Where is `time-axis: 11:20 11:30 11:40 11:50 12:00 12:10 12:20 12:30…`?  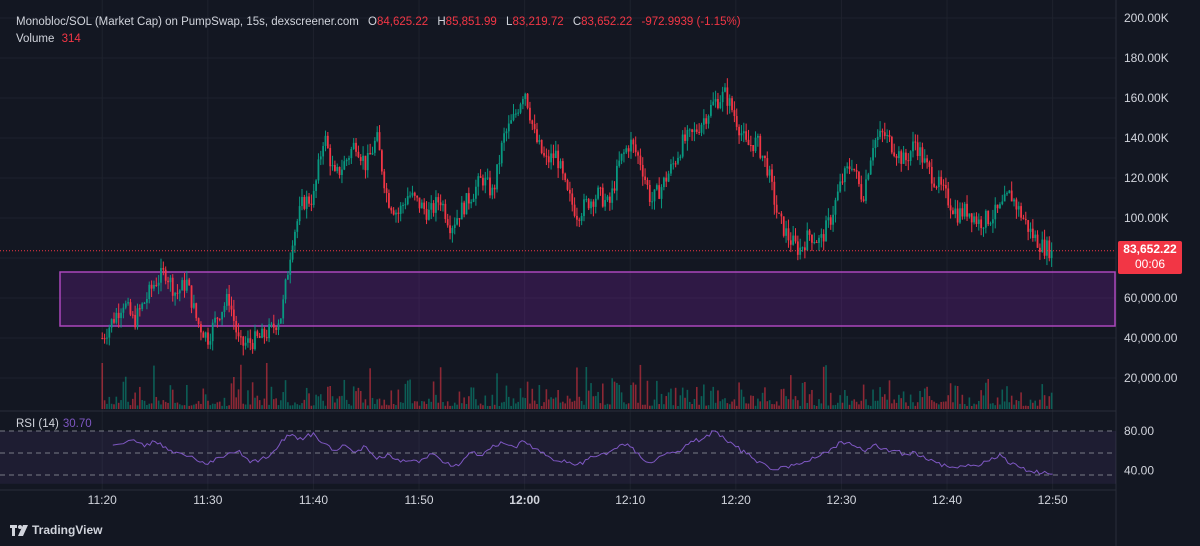 time-axis: 11:20 11:30 11:40 11:50 12:00 12:10 12:20 12:30… is located at coordinates (578, 500).